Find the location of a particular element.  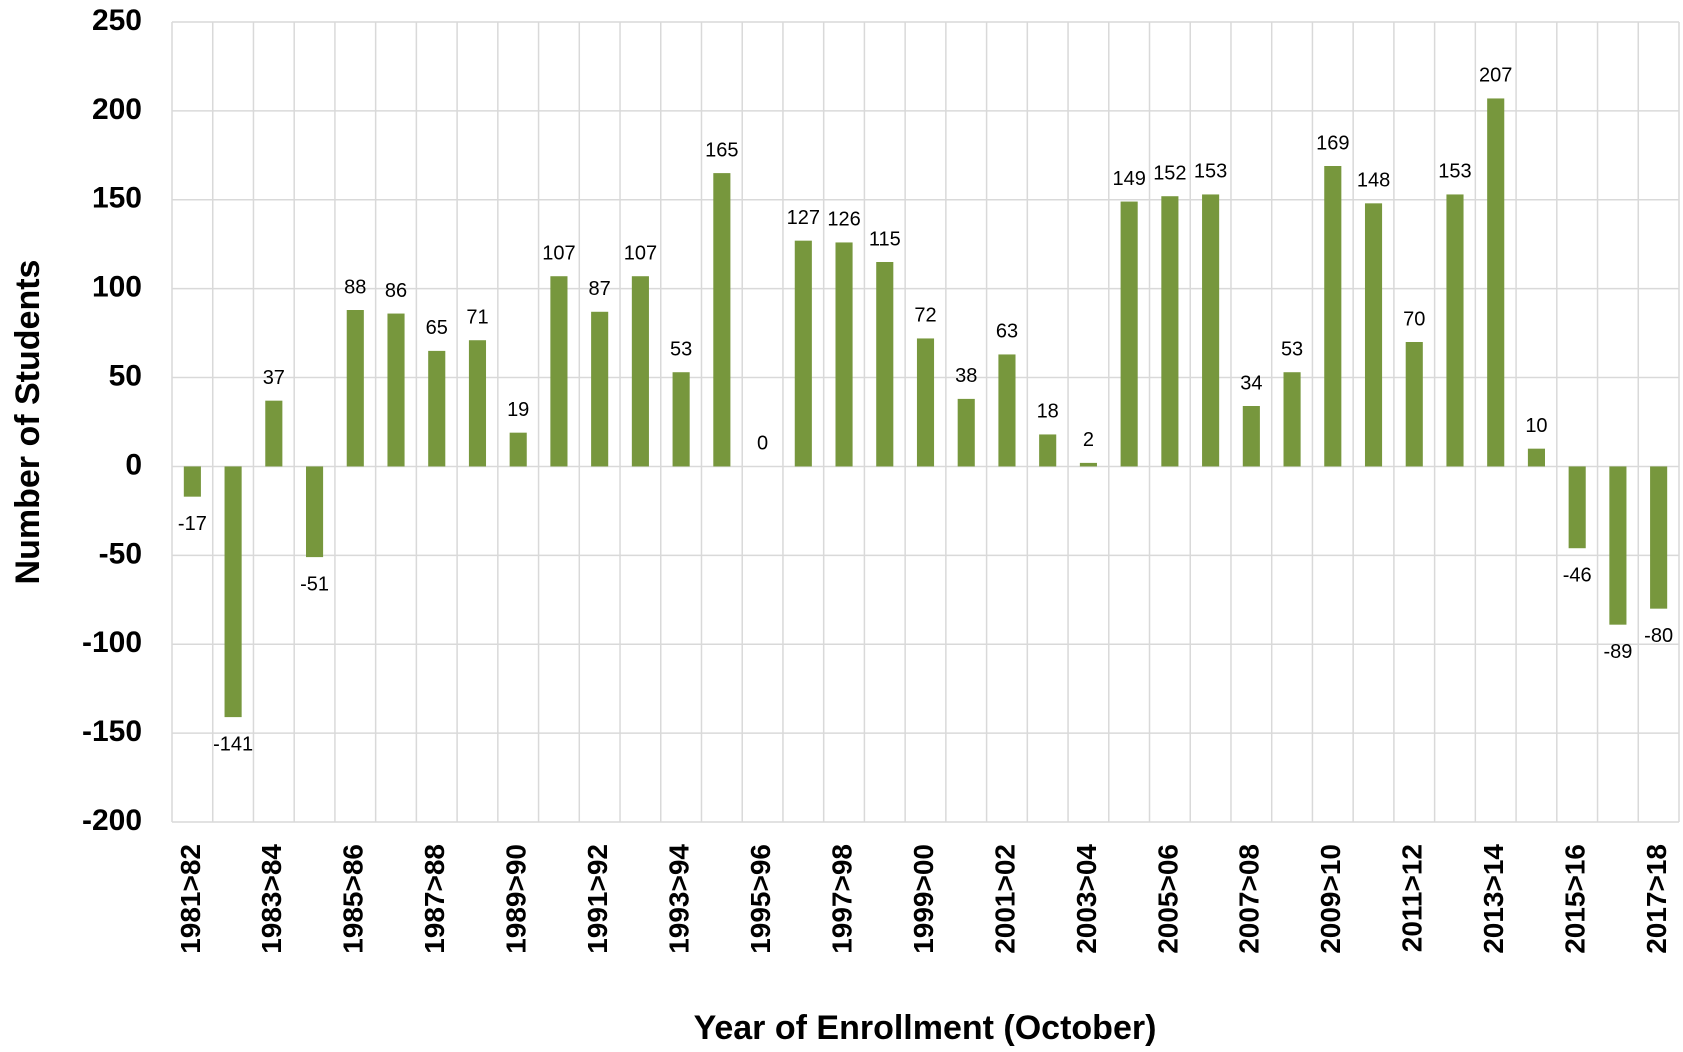

data-label: 71 is located at coordinates (477, 318).